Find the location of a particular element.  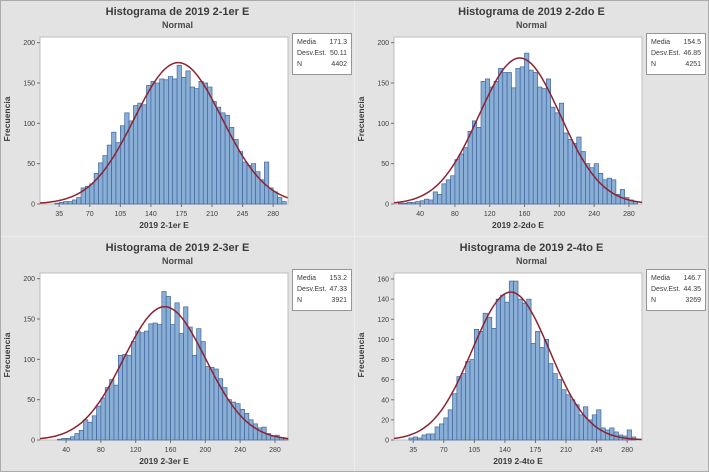

stats-legend: Media 154.5 Desv.Est. 46.85 N 4251 is located at coordinates (676, 54).